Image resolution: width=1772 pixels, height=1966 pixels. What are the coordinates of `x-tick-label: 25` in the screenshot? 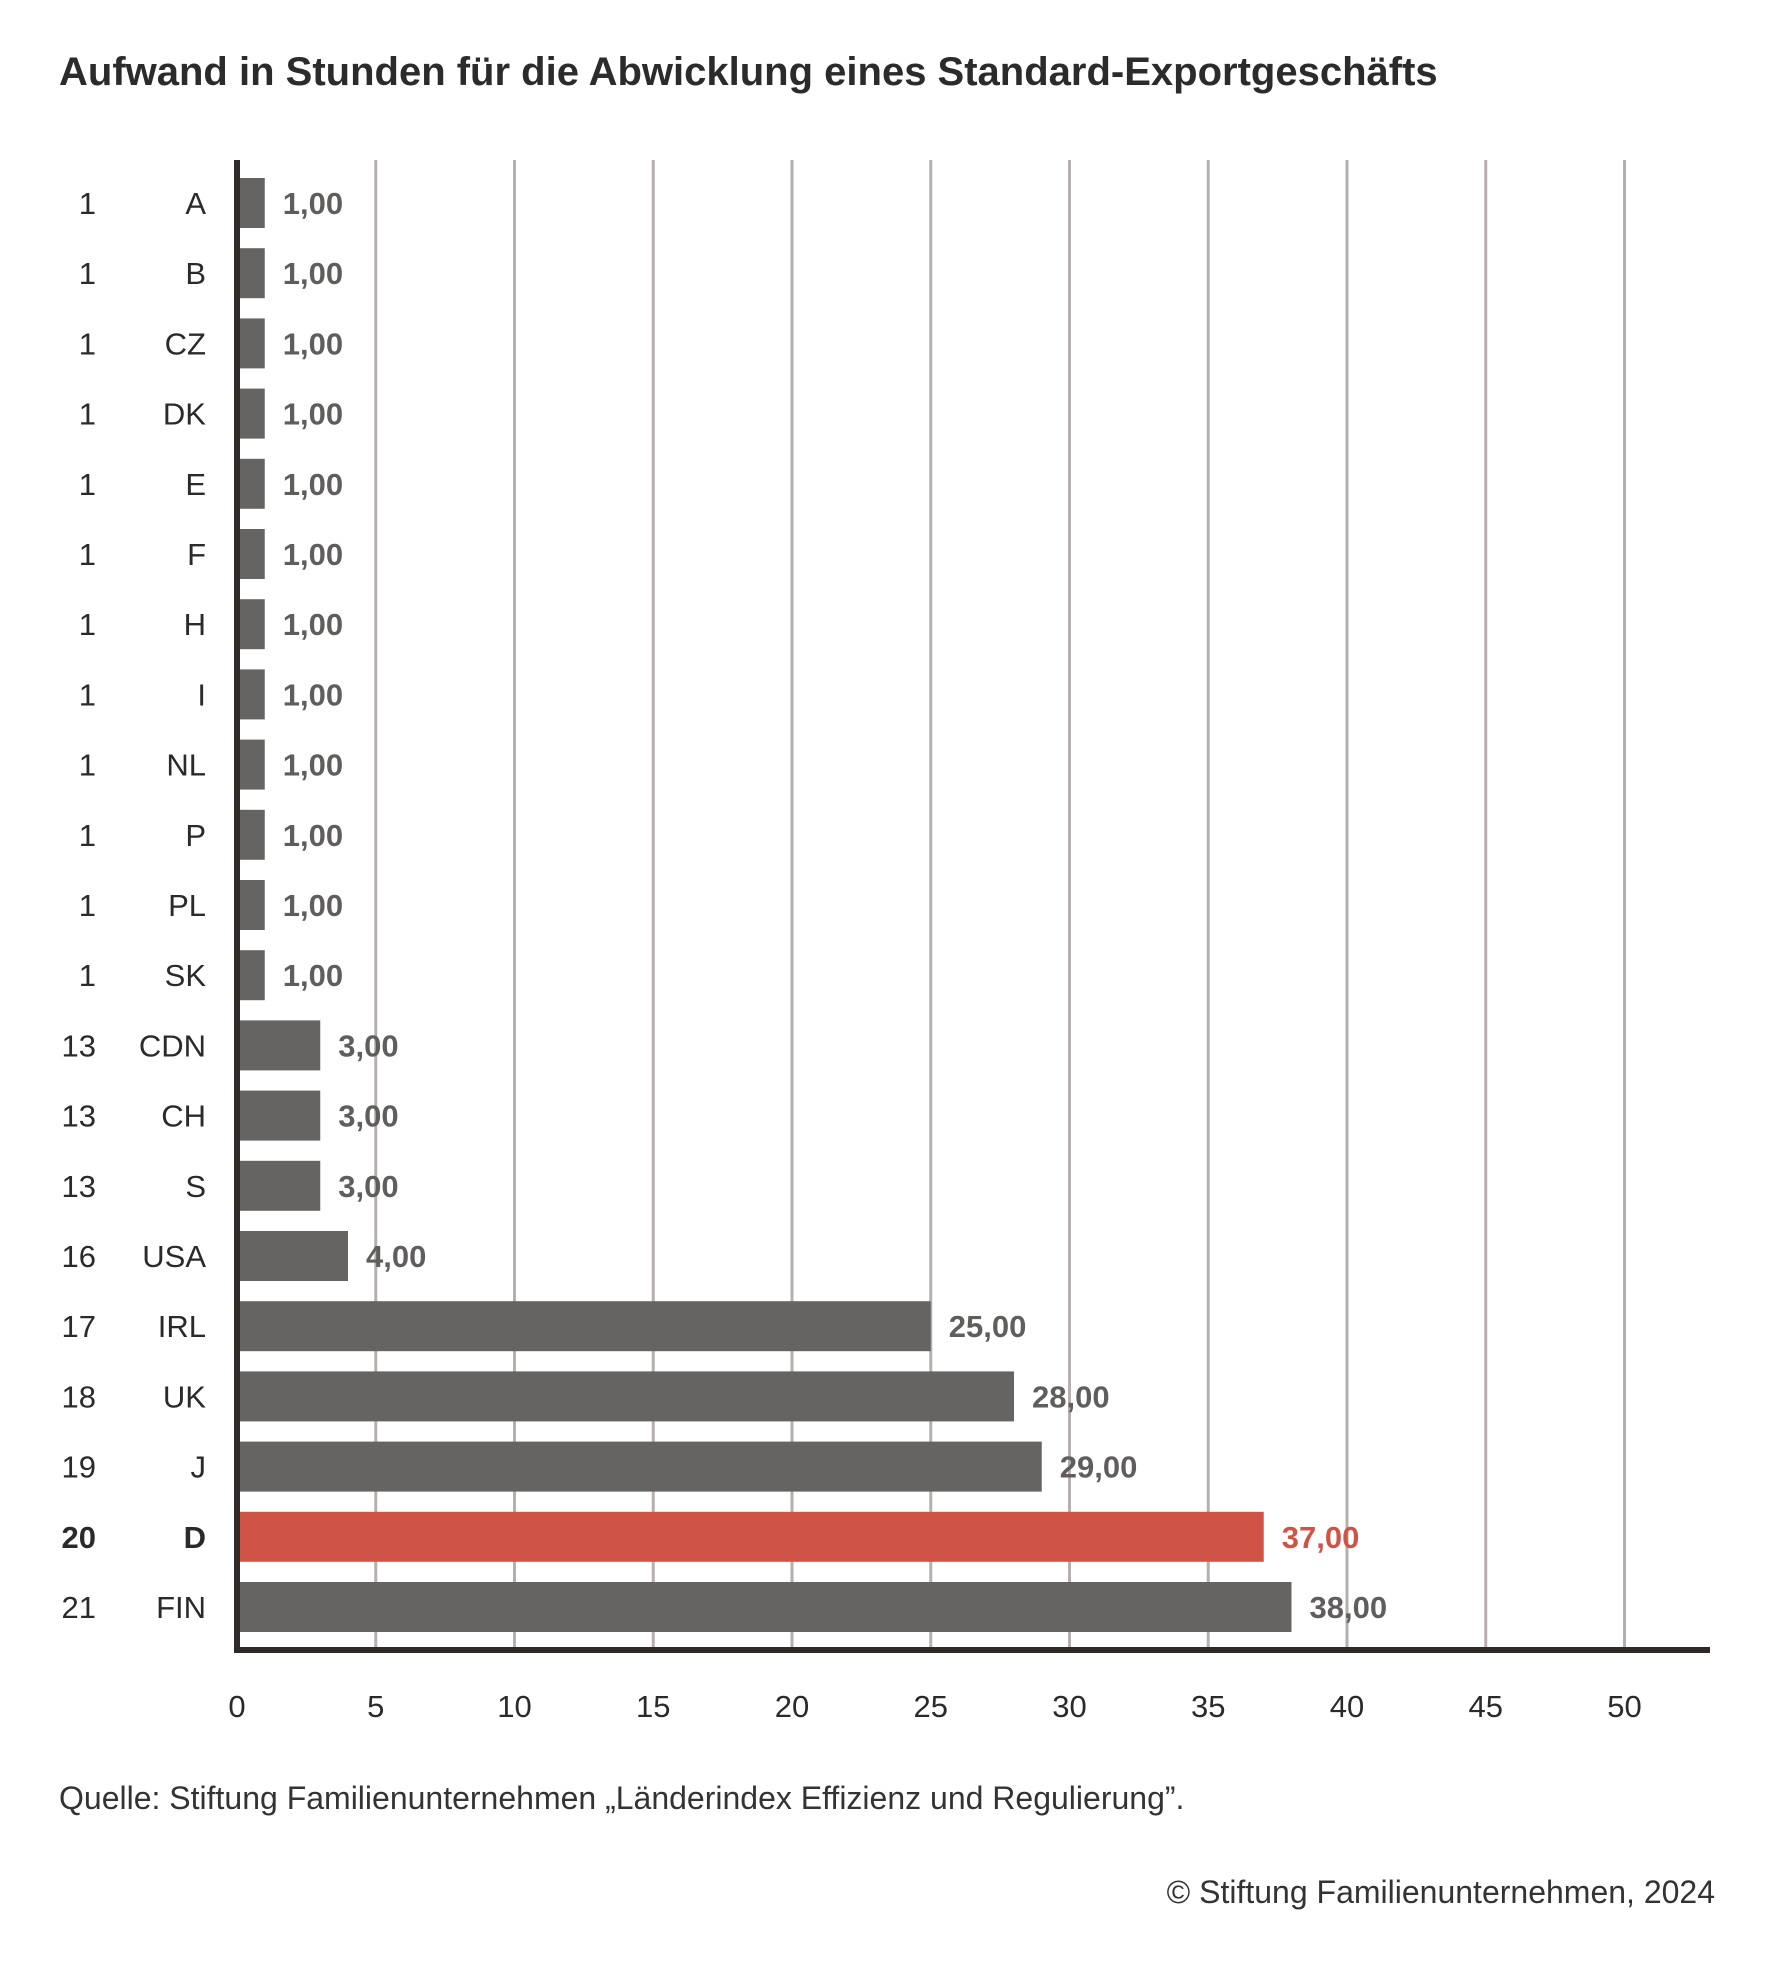 It's located at (931, 1706).